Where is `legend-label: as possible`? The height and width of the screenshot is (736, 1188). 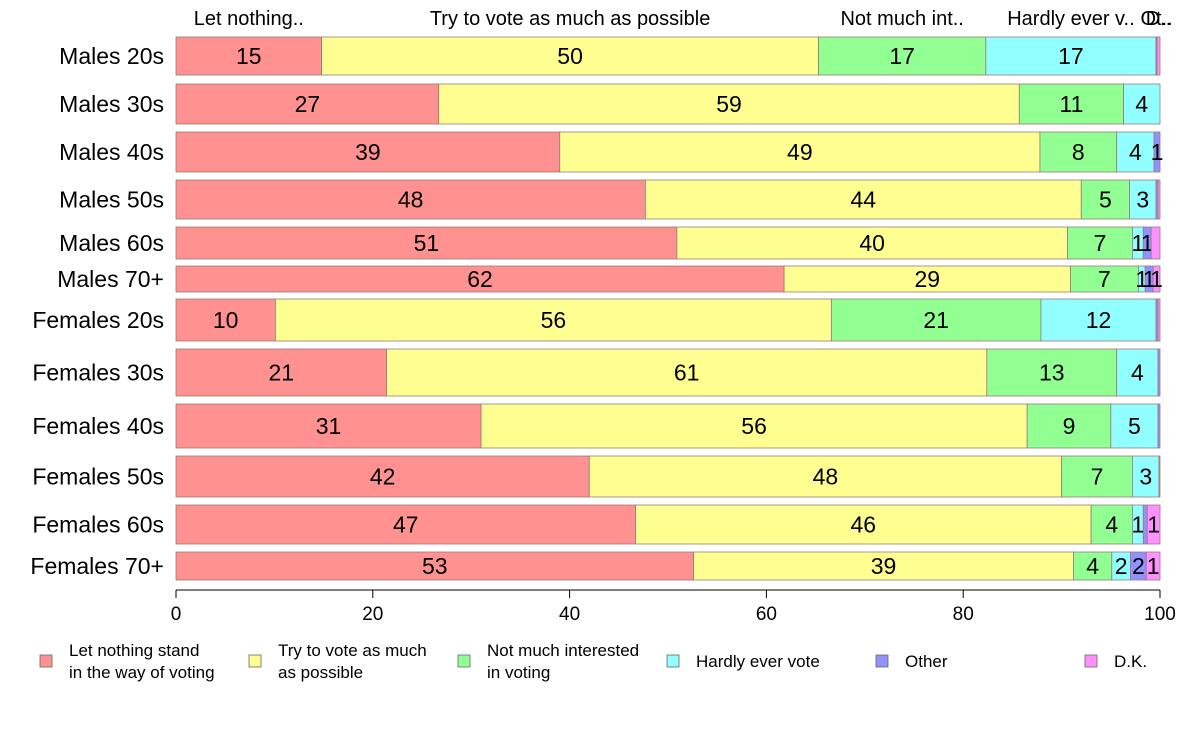 legend-label: as possible is located at coordinates (320, 672).